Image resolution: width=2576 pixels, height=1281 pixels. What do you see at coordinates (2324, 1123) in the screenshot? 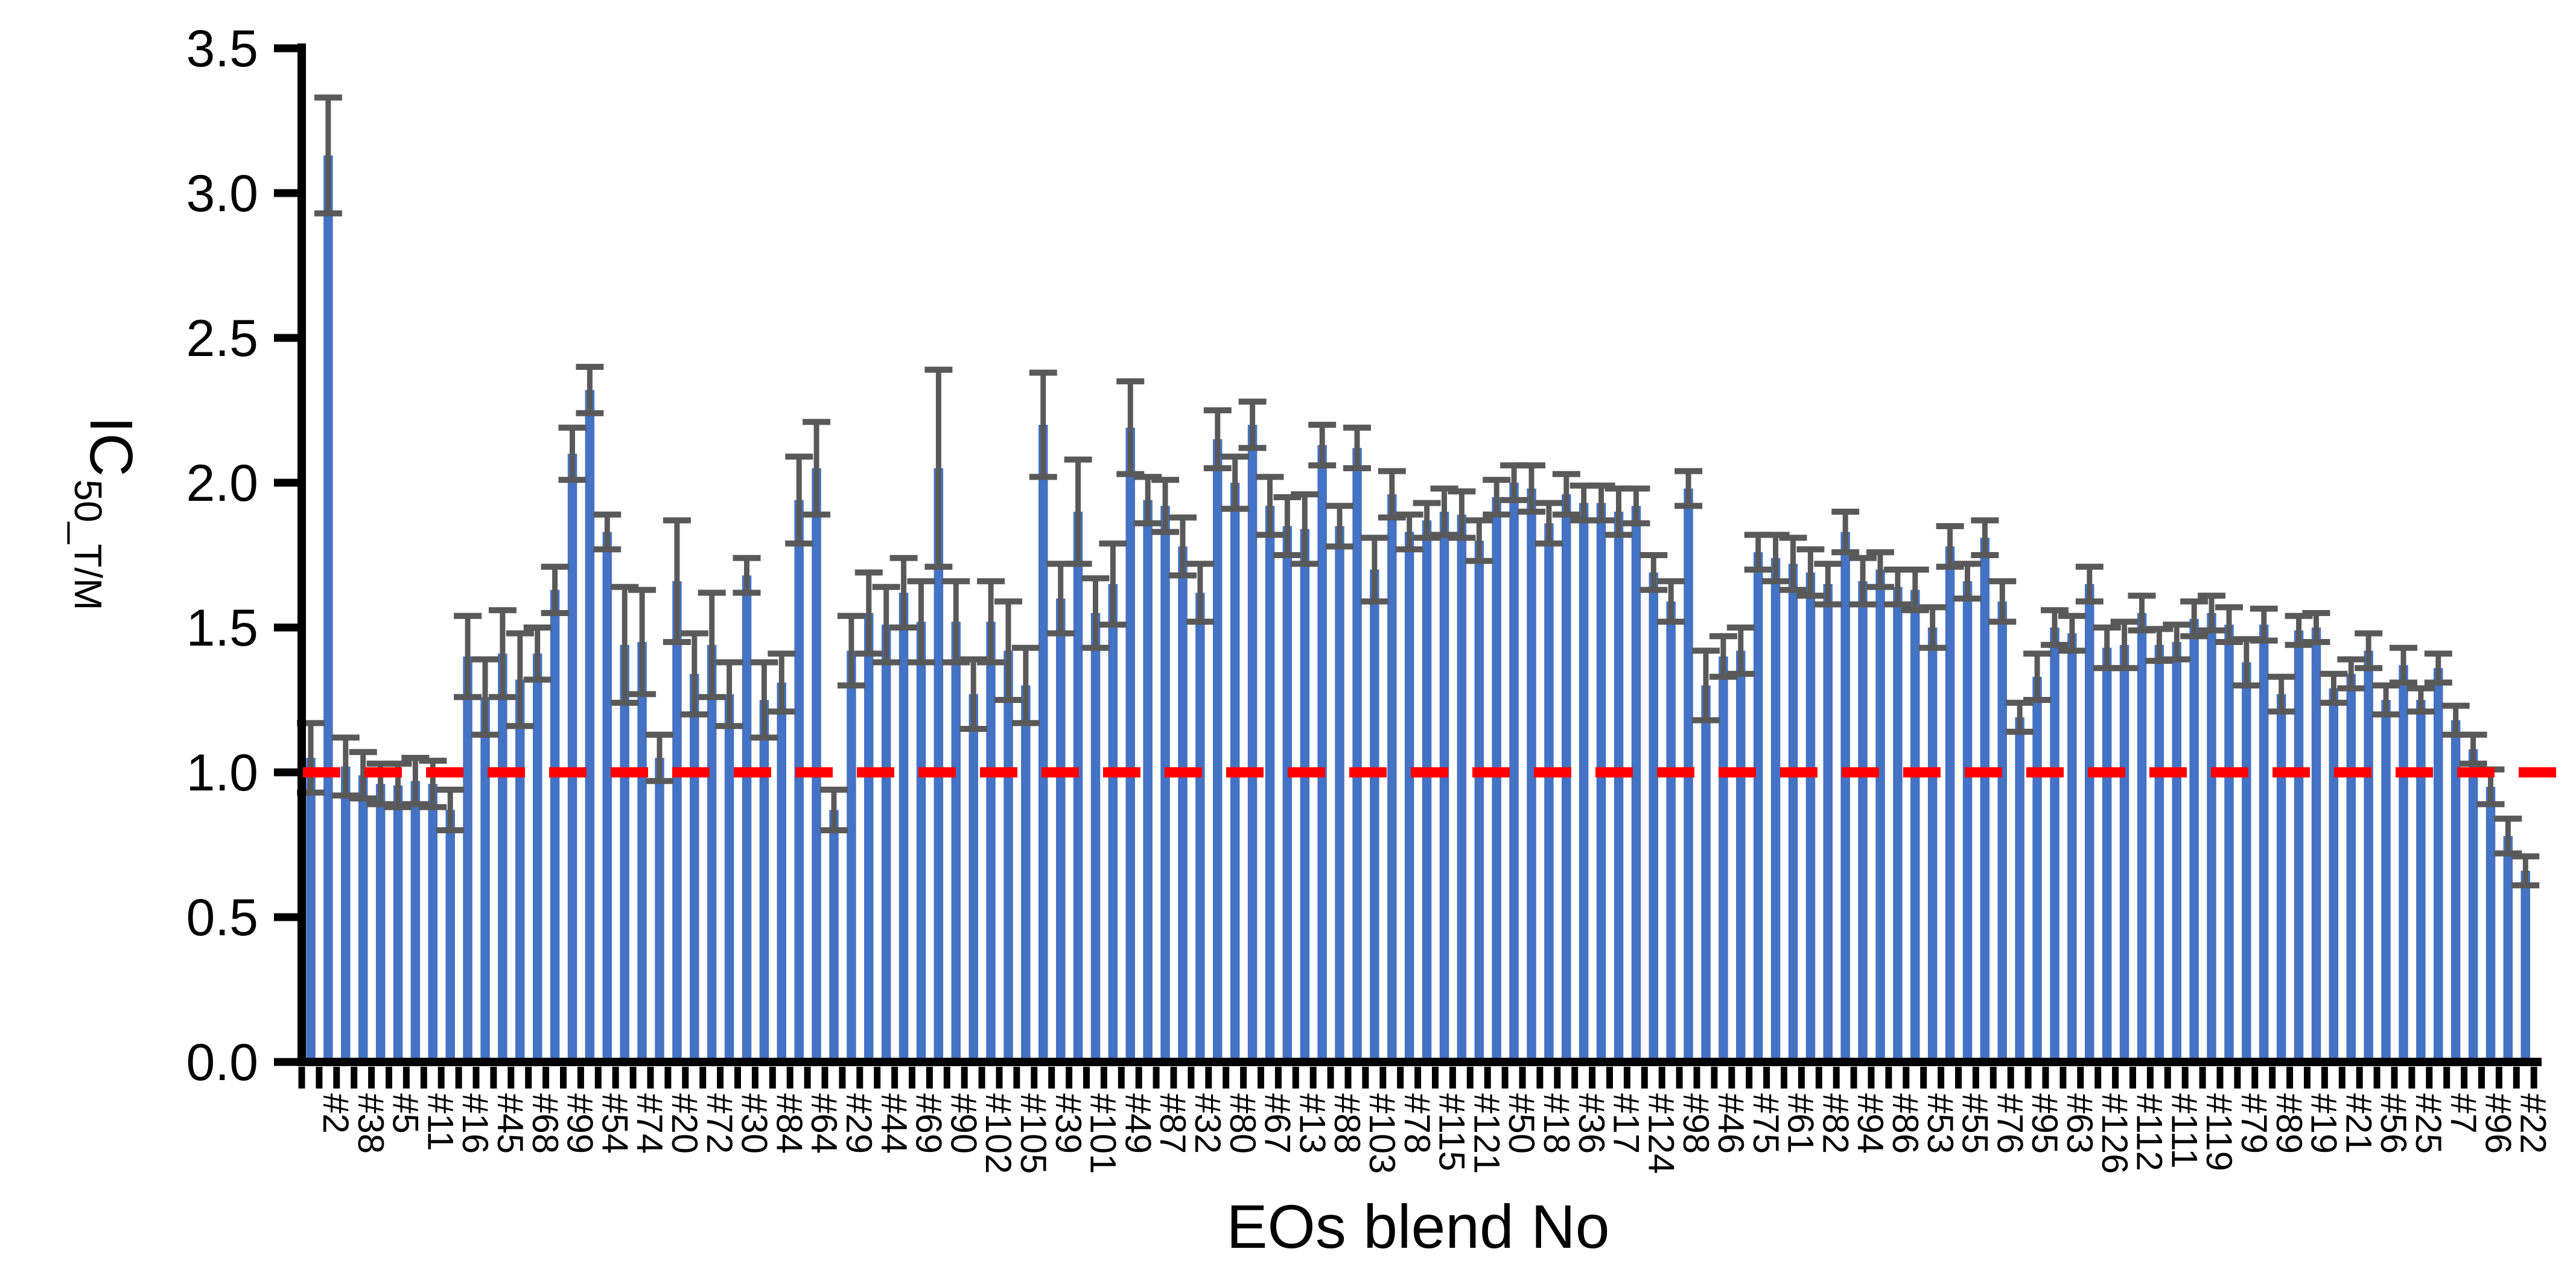
I see `x-tick-label-19: #19` at bounding box center [2324, 1123].